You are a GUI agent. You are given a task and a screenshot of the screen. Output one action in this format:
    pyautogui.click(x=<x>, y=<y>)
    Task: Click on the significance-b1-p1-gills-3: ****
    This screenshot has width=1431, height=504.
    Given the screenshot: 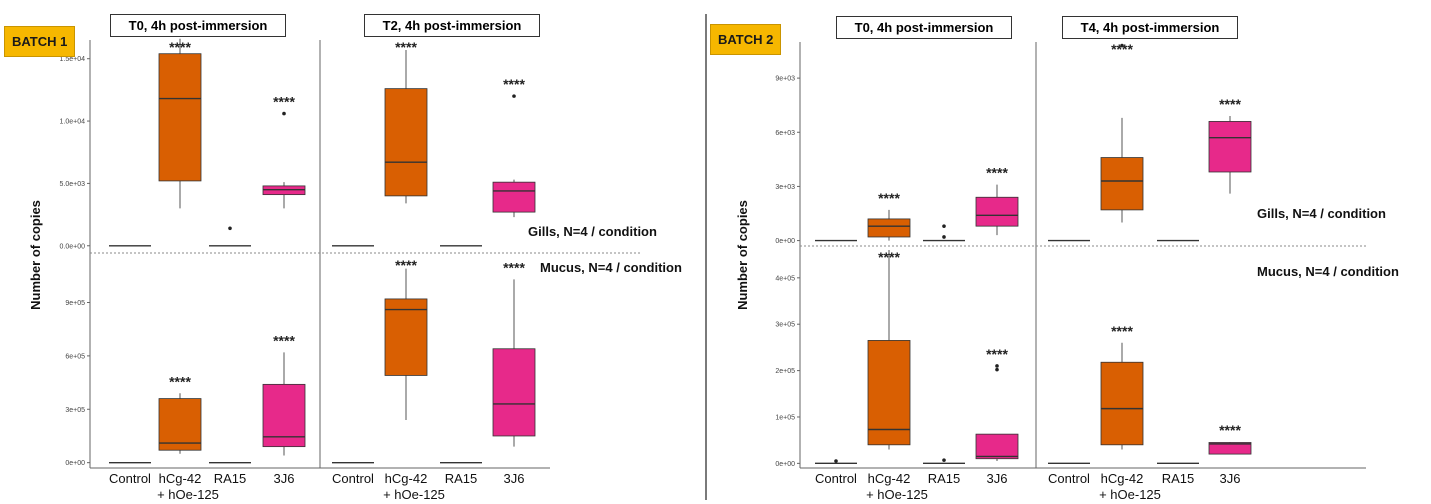 What is the action you would take?
    pyautogui.click(x=284, y=102)
    